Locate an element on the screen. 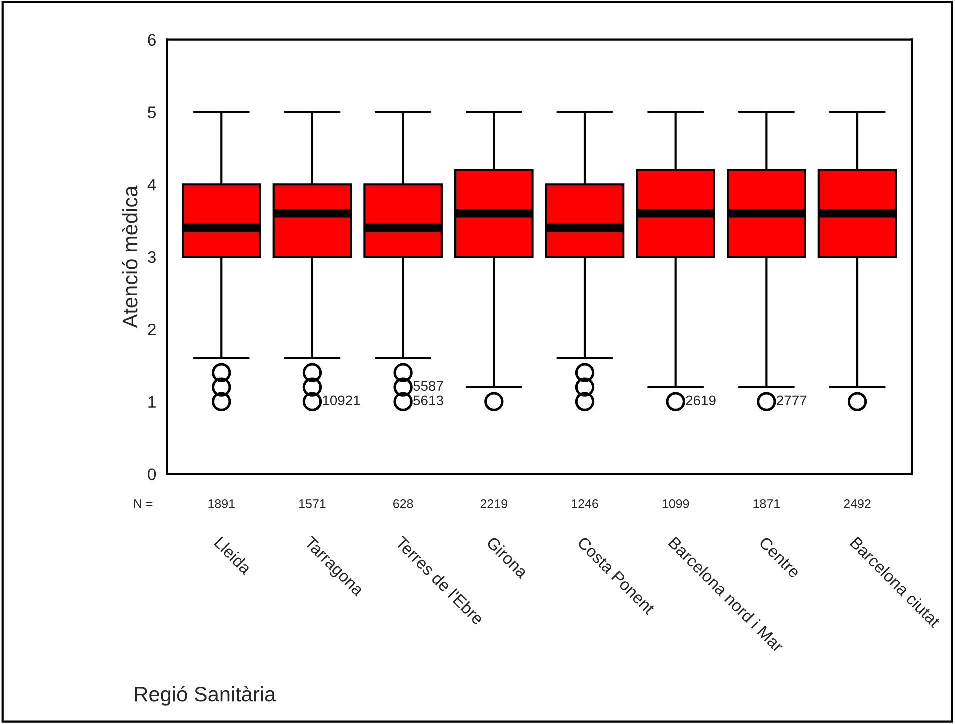  text: 1891 is located at coordinates (221, 504).